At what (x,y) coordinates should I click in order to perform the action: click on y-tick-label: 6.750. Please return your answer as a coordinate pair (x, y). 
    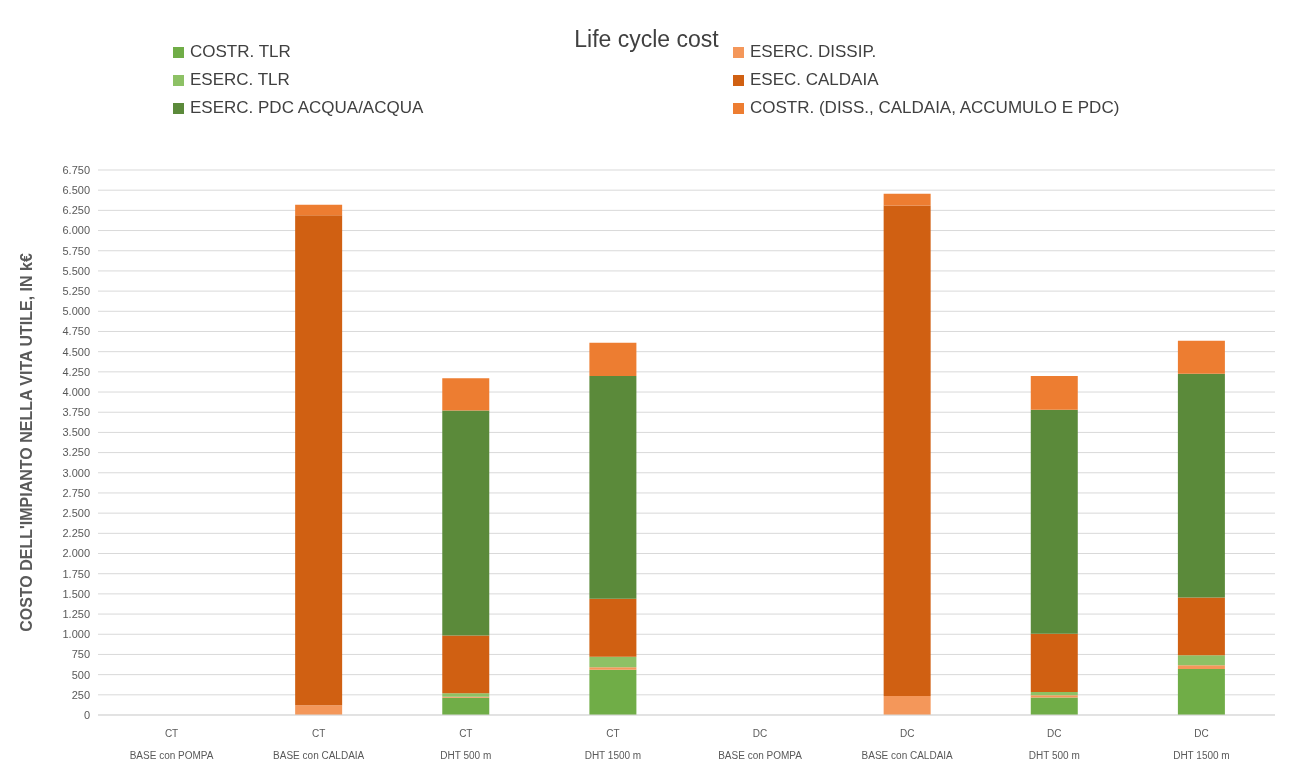
    Looking at the image, I should click on (76, 169).